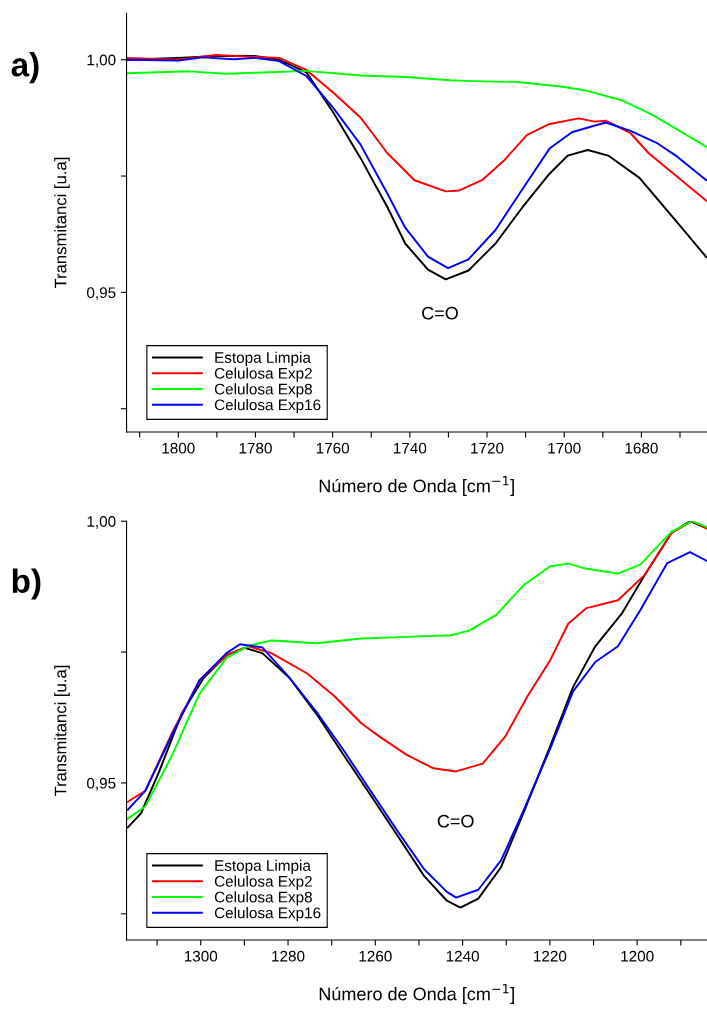 The height and width of the screenshot is (1014, 707). What do you see at coordinates (333, 448) in the screenshot?
I see `x-tick-label: 1760` at bounding box center [333, 448].